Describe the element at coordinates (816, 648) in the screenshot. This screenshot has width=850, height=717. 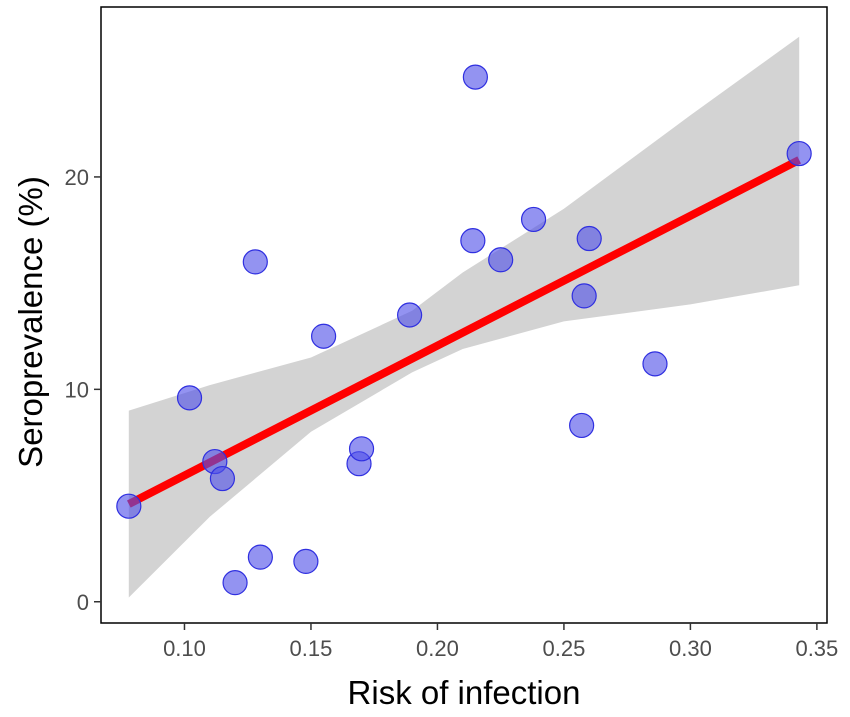
I see `x-tick-label: 0.35` at that location.